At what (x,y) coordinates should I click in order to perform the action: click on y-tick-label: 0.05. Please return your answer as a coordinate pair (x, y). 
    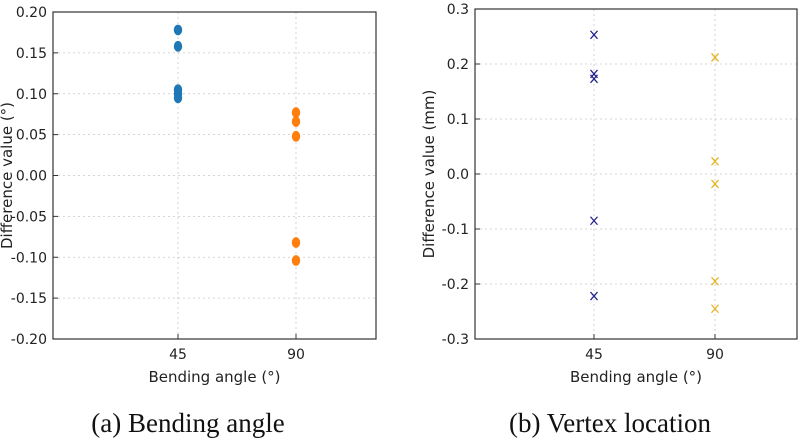
    Looking at the image, I should click on (31, 136).